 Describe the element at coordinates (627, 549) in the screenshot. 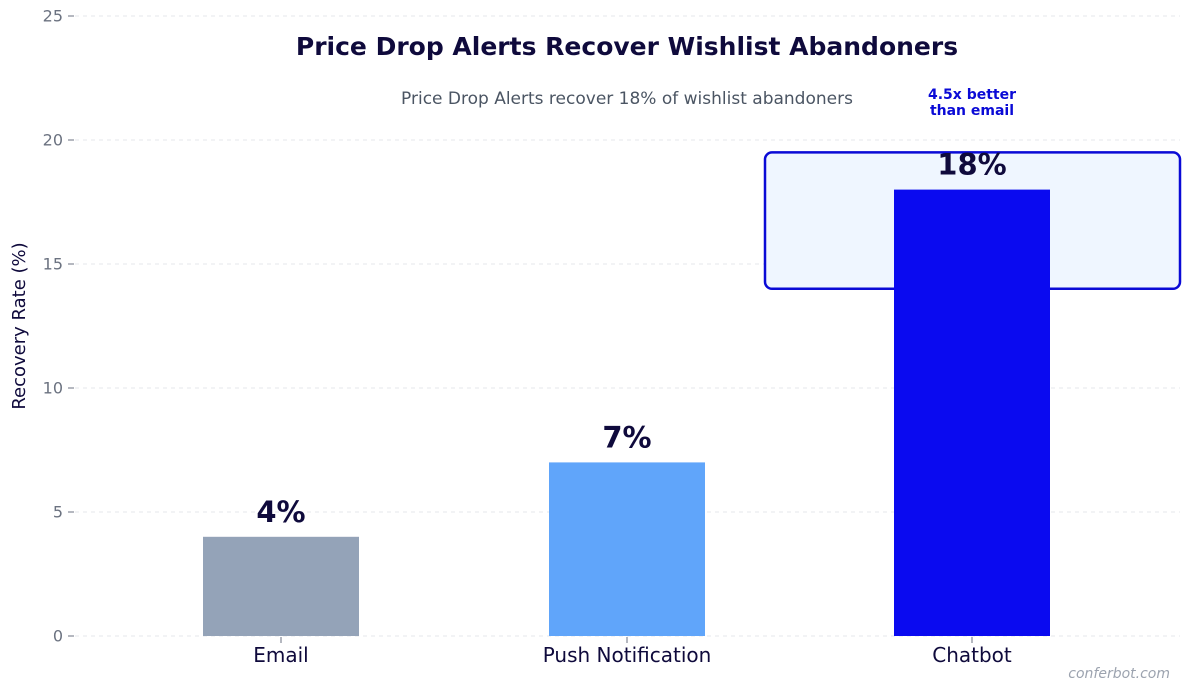

I see `bar-push-notification` at that location.